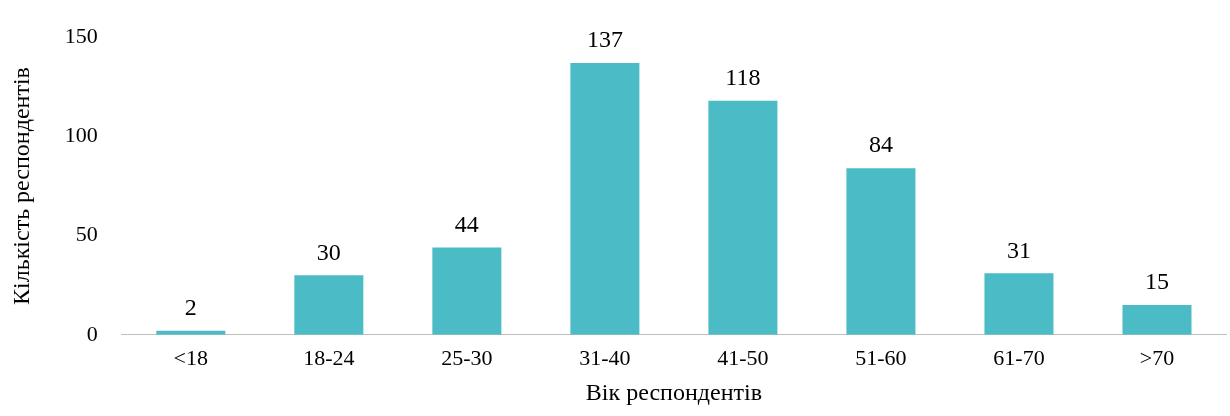  I want to click on x-tick-label: 61-70, so click(1019, 357).